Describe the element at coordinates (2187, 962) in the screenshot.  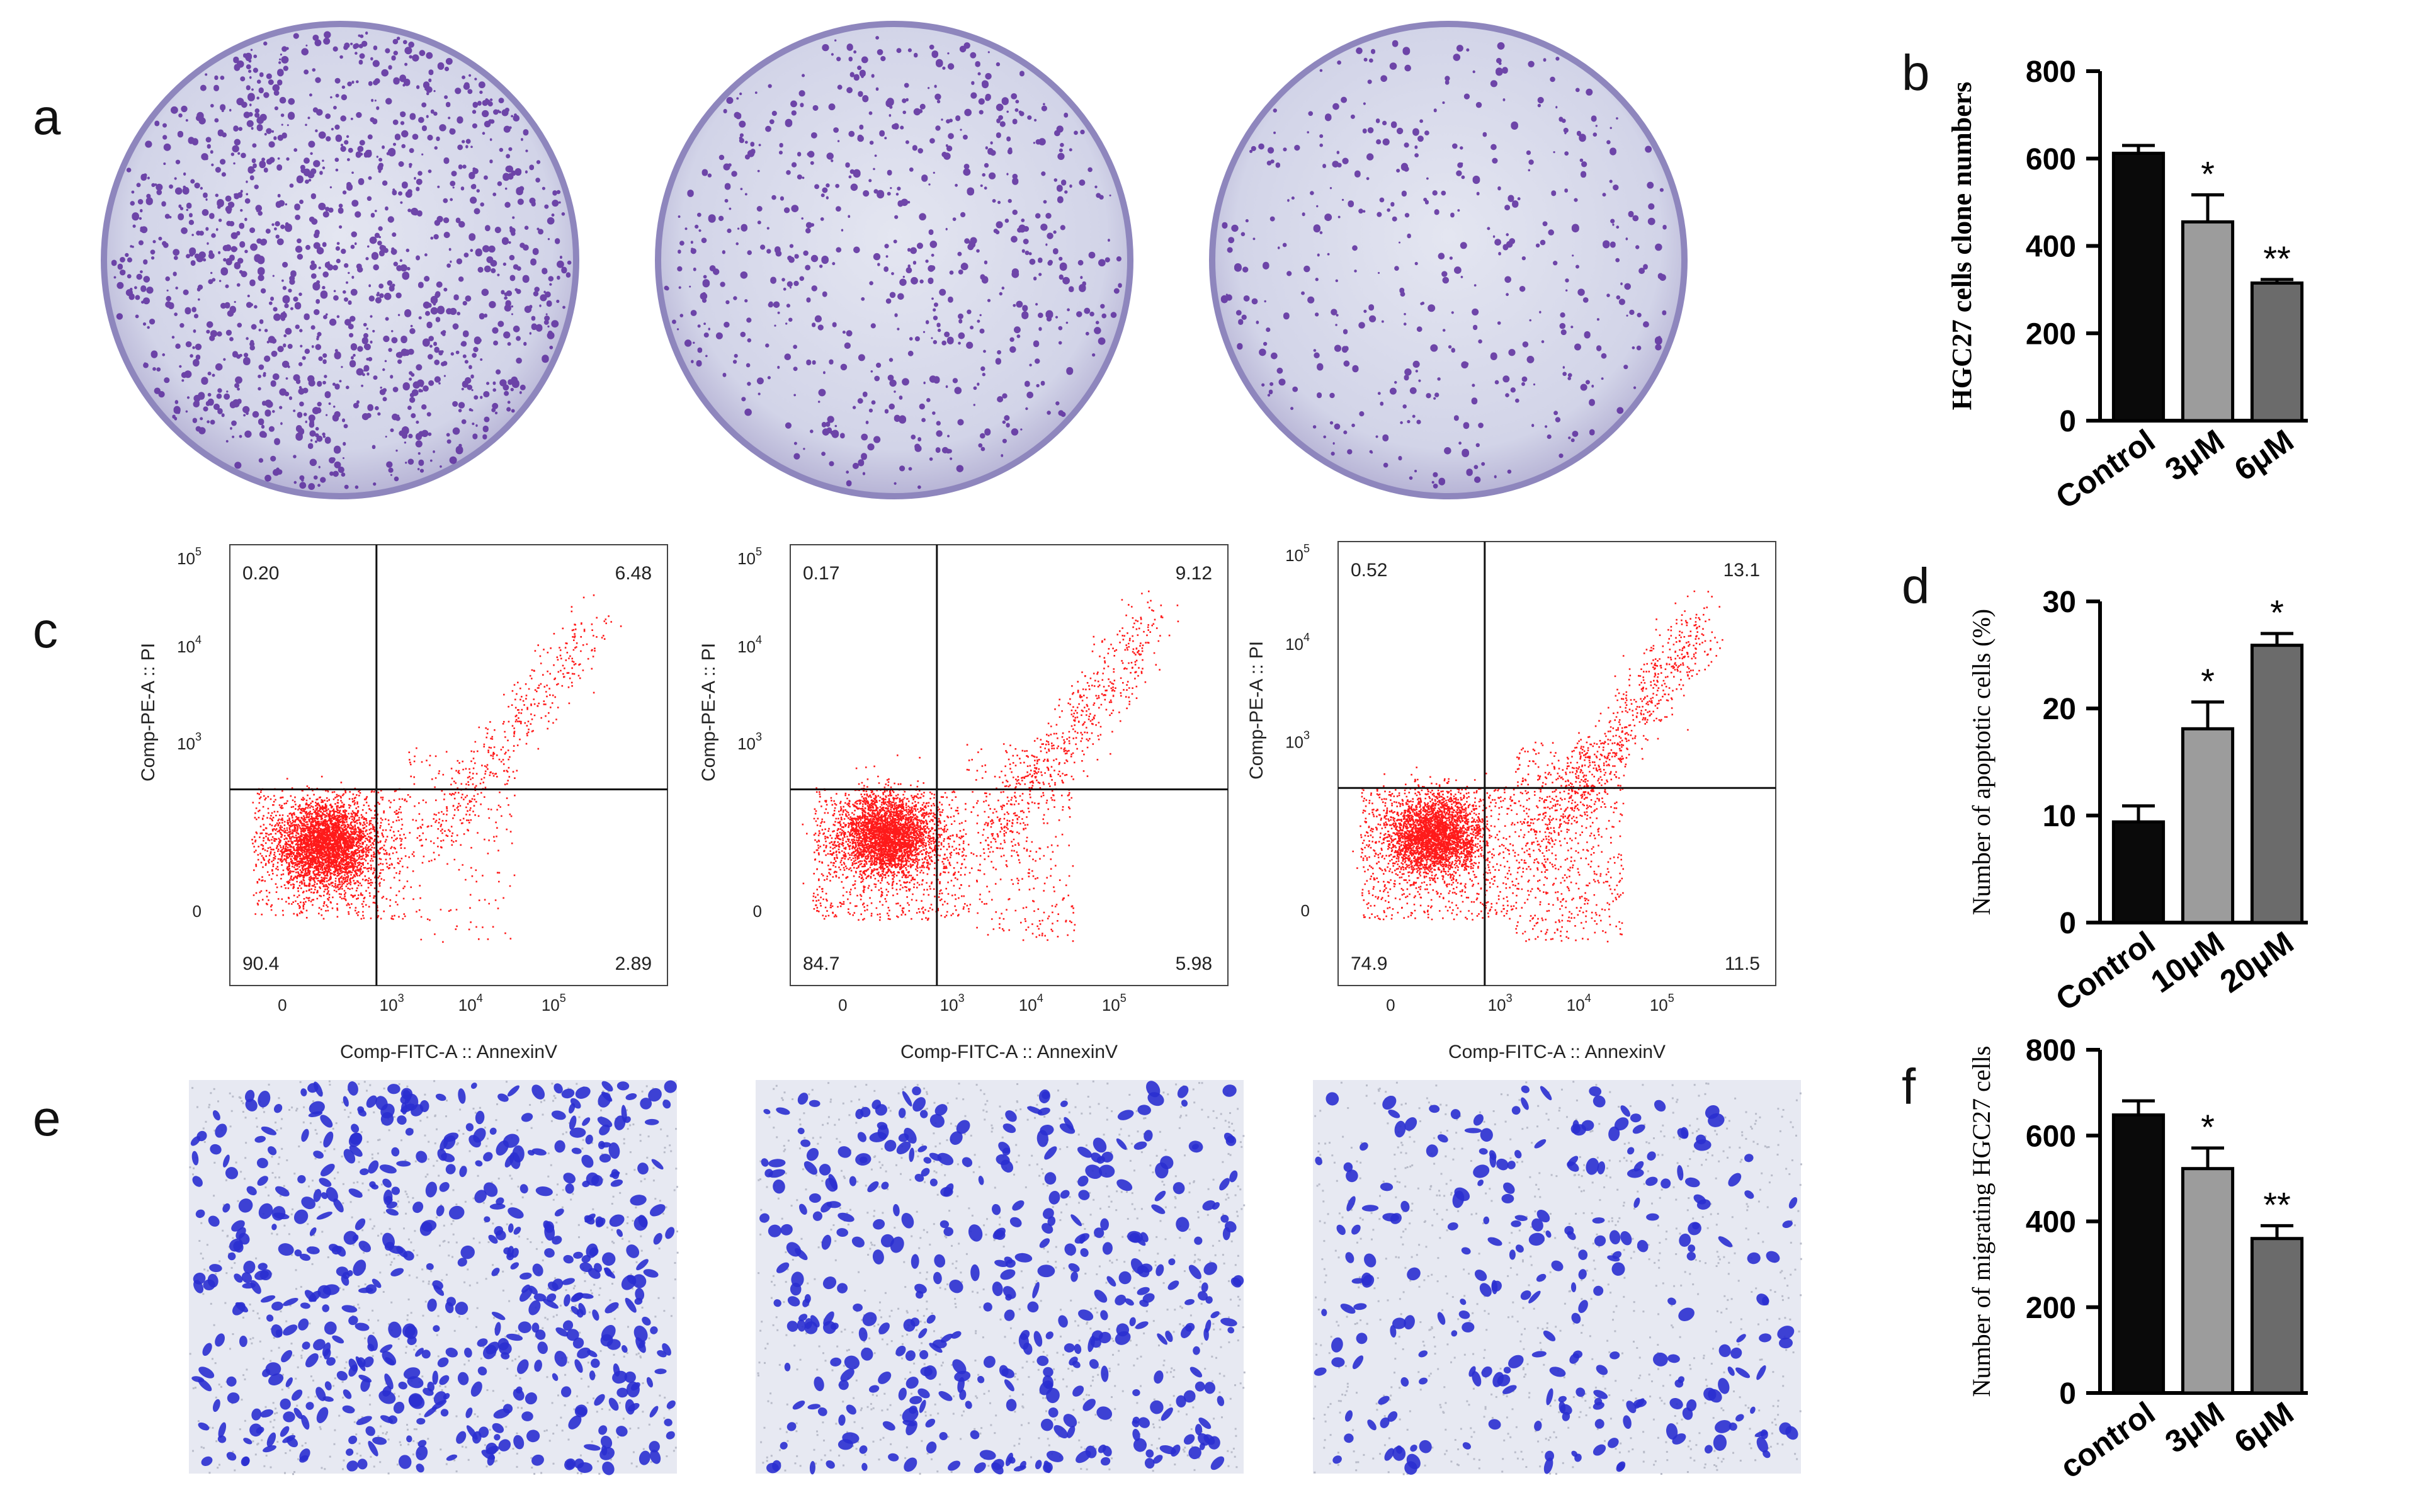
I see `category-label: 10μM` at that location.